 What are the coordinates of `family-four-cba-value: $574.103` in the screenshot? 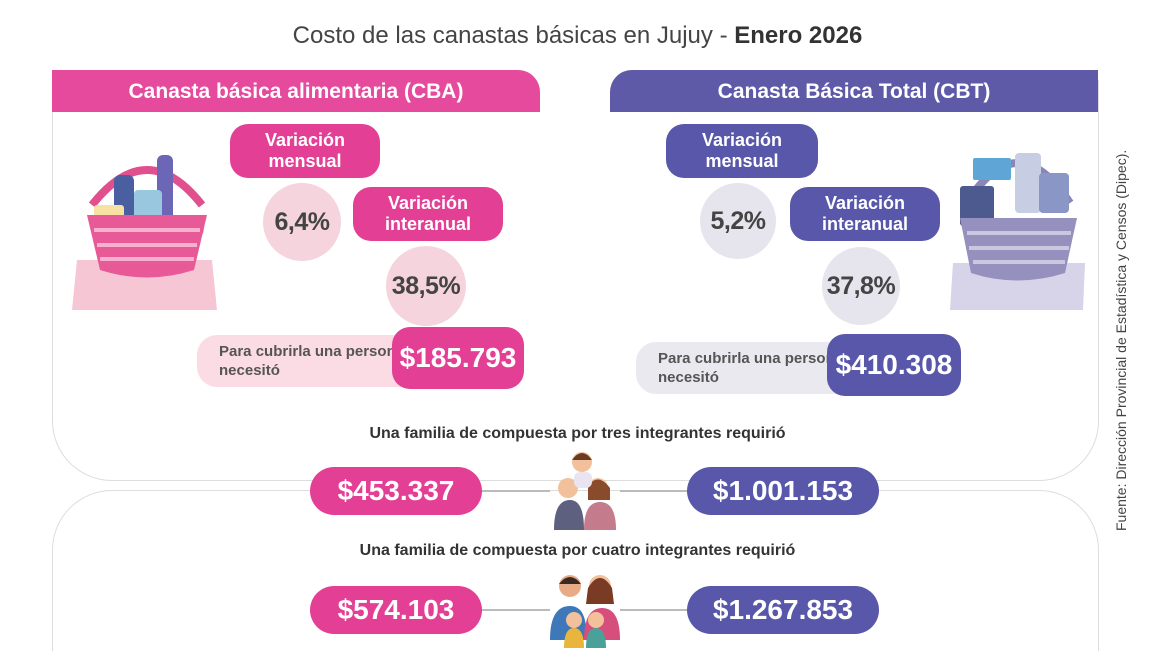 It's located at (396, 610).